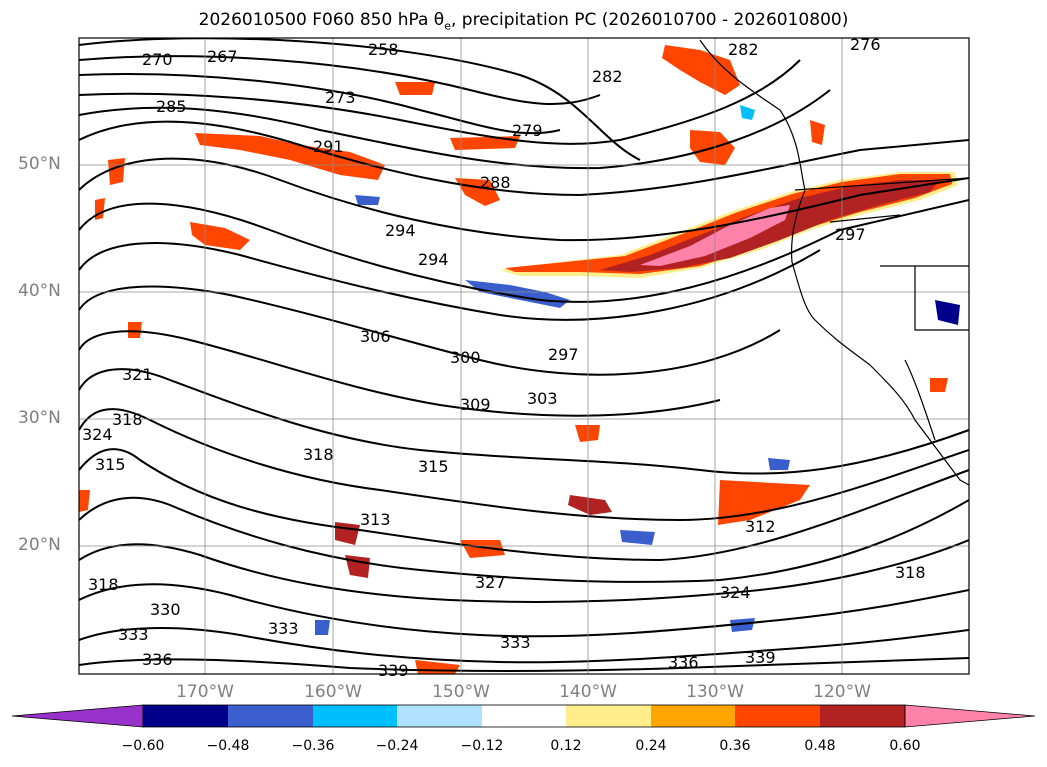 The width and height of the screenshot is (1047, 767). What do you see at coordinates (461, 692) in the screenshot?
I see `lon-label: 150°W` at bounding box center [461, 692].